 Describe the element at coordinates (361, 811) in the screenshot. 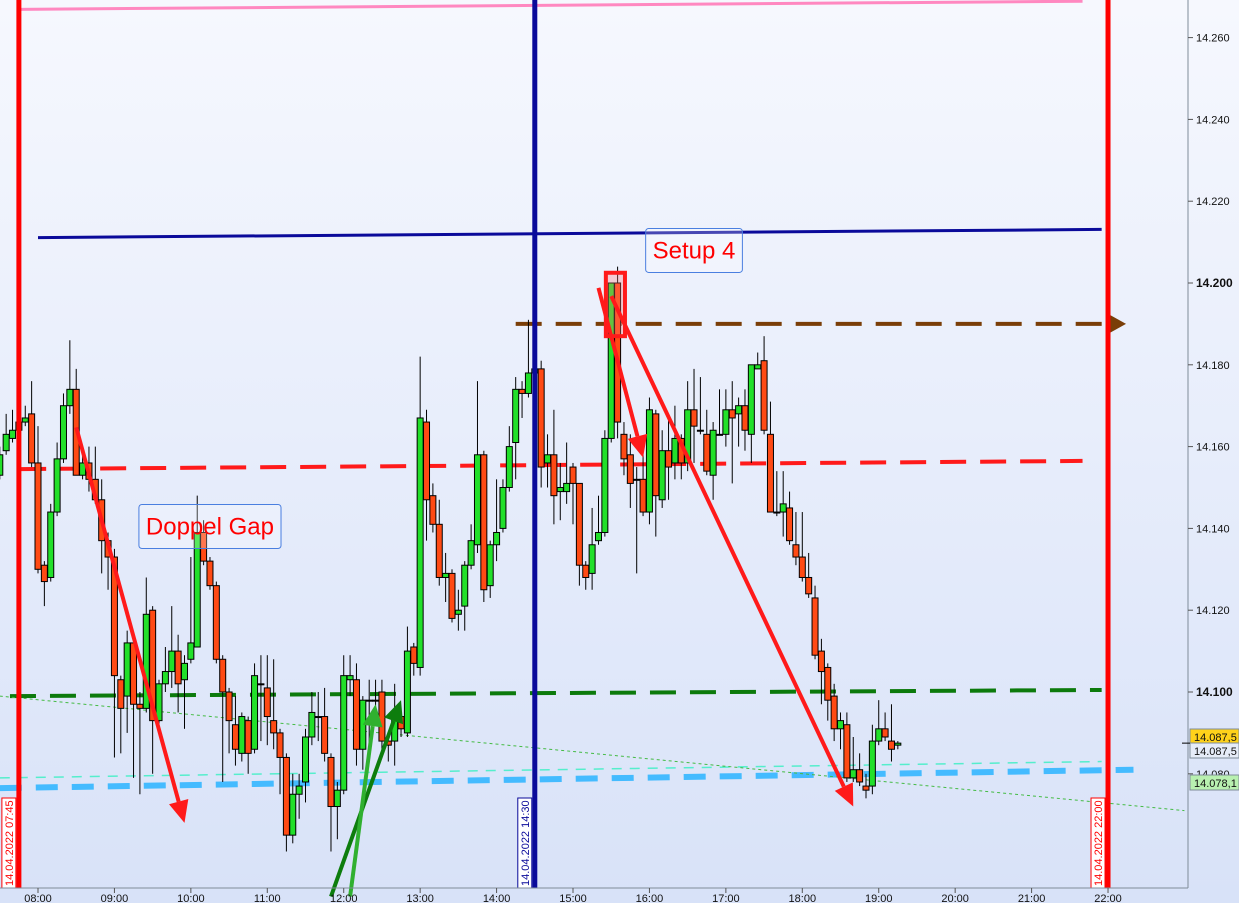

I see `lightgreen-arrow` at that location.